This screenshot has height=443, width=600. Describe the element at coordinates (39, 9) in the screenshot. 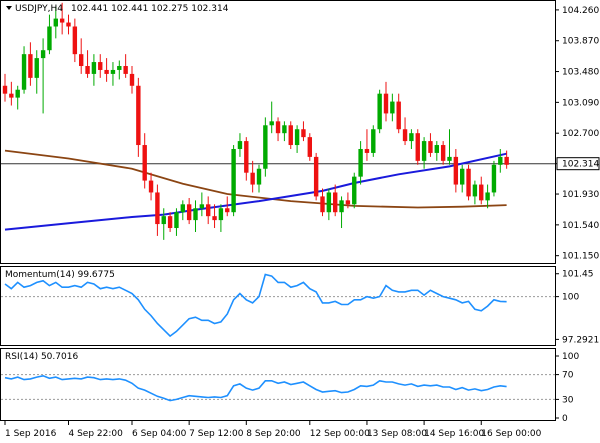

I see `symbol-label: USDJPY,H4` at that location.